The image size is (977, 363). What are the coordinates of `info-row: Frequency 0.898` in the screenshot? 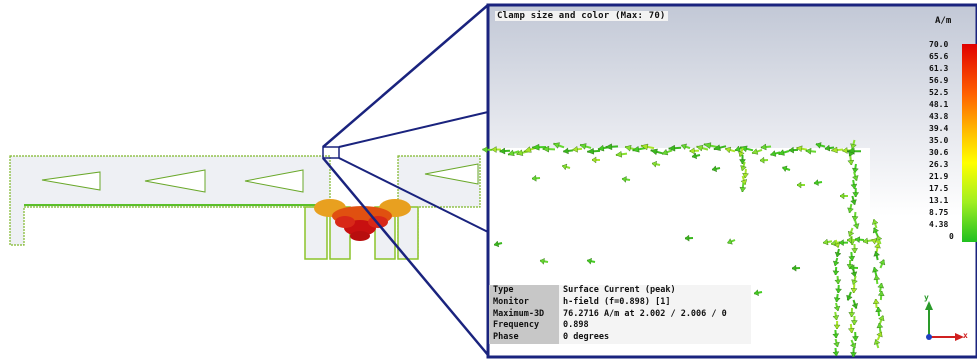 It's located at (620, 326).